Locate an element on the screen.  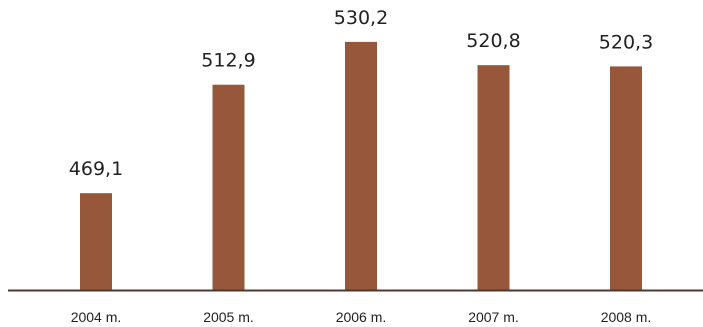
bar-value-label: 530,2 is located at coordinates (361, 18).